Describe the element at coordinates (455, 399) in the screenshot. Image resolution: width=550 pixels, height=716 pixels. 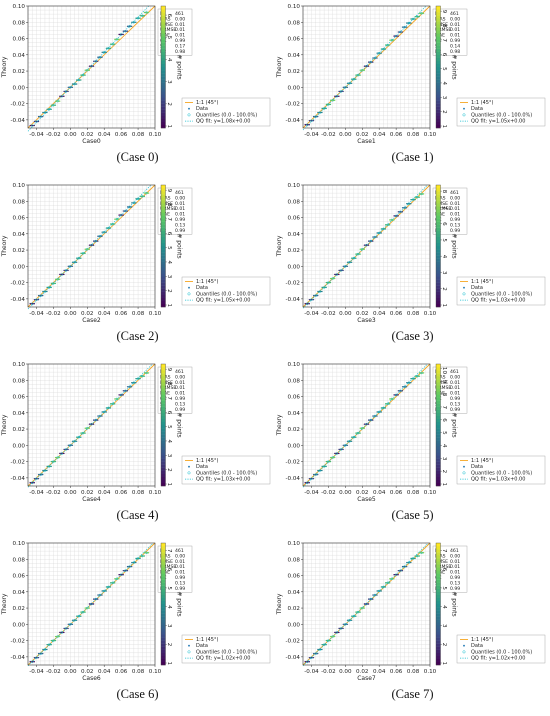
I see `stats-value: 0.99` at that location.